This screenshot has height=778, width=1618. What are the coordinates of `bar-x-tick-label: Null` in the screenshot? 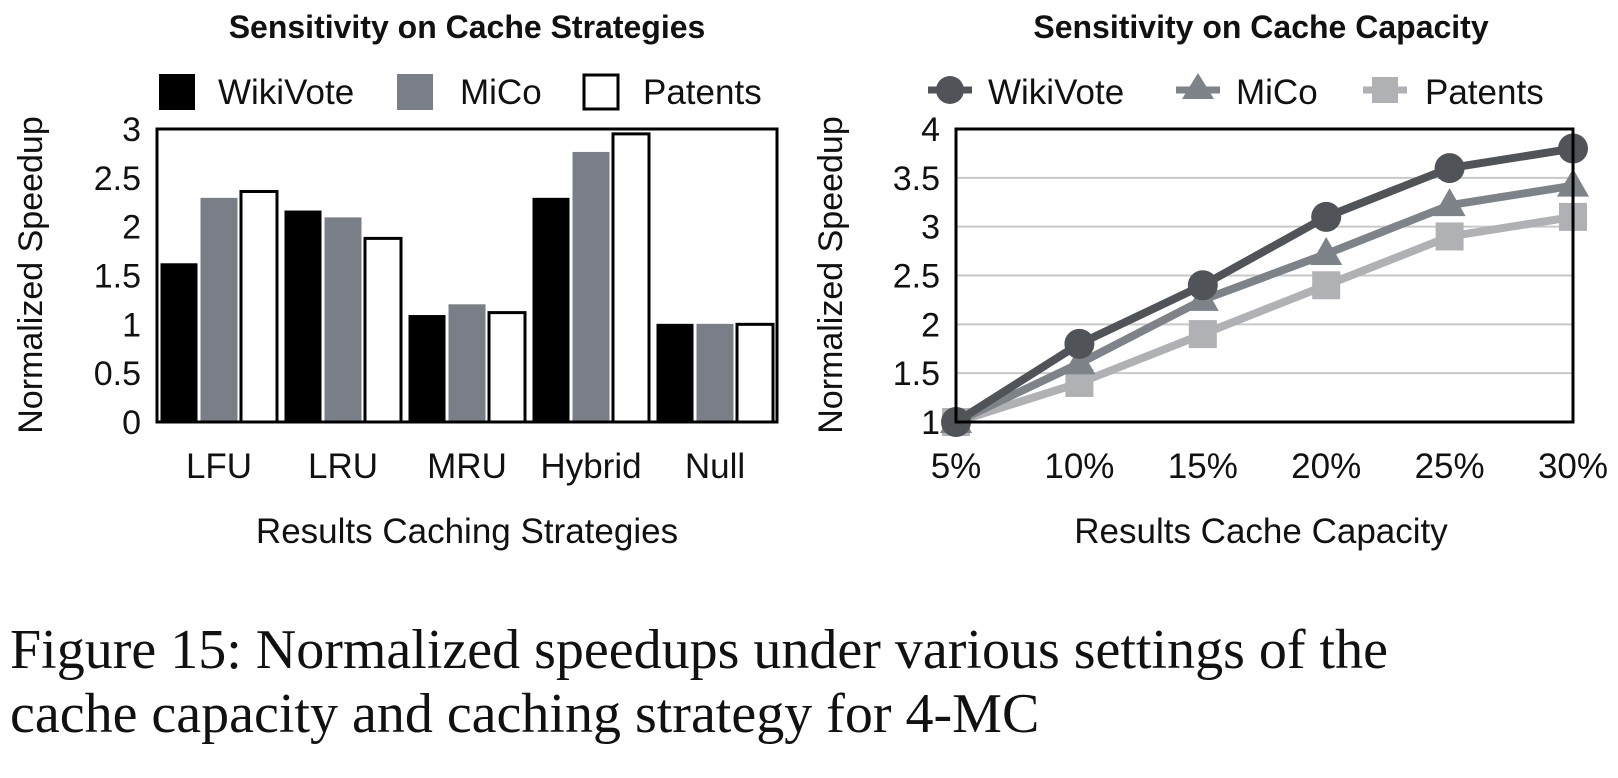 It's located at (715, 466).